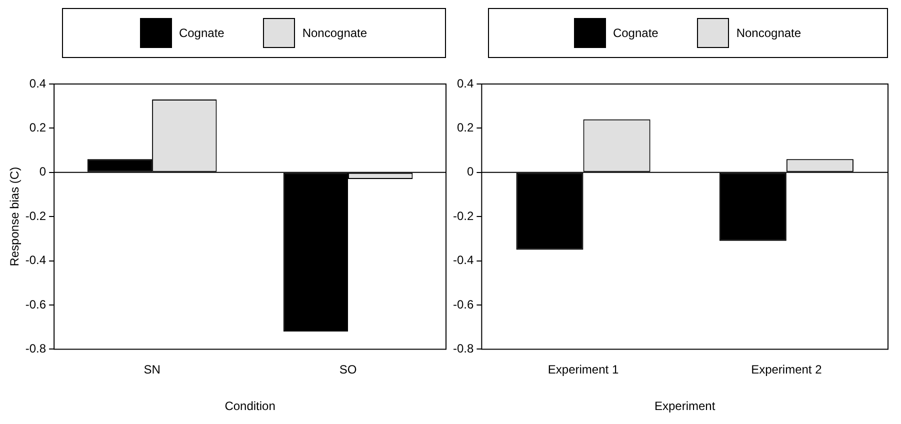  What do you see at coordinates (15, 216) in the screenshot?
I see `y-axis-title: Response bias (C)` at bounding box center [15, 216].